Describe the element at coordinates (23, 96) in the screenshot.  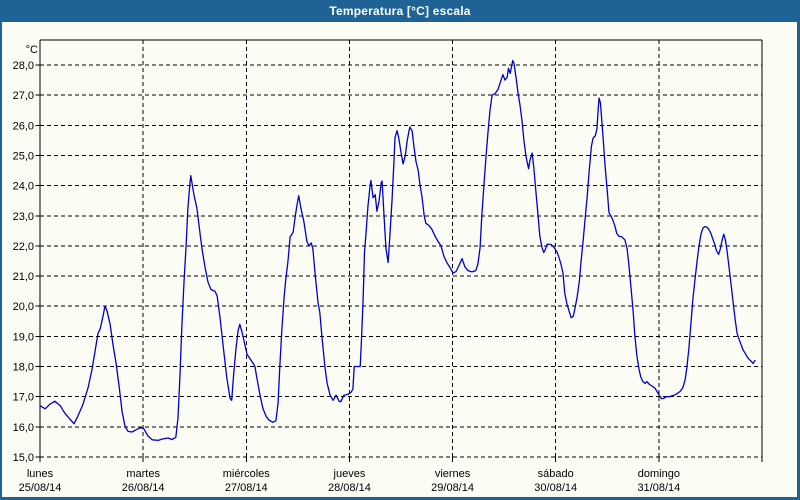
I see `y-tick-label: 27,0` at that location.